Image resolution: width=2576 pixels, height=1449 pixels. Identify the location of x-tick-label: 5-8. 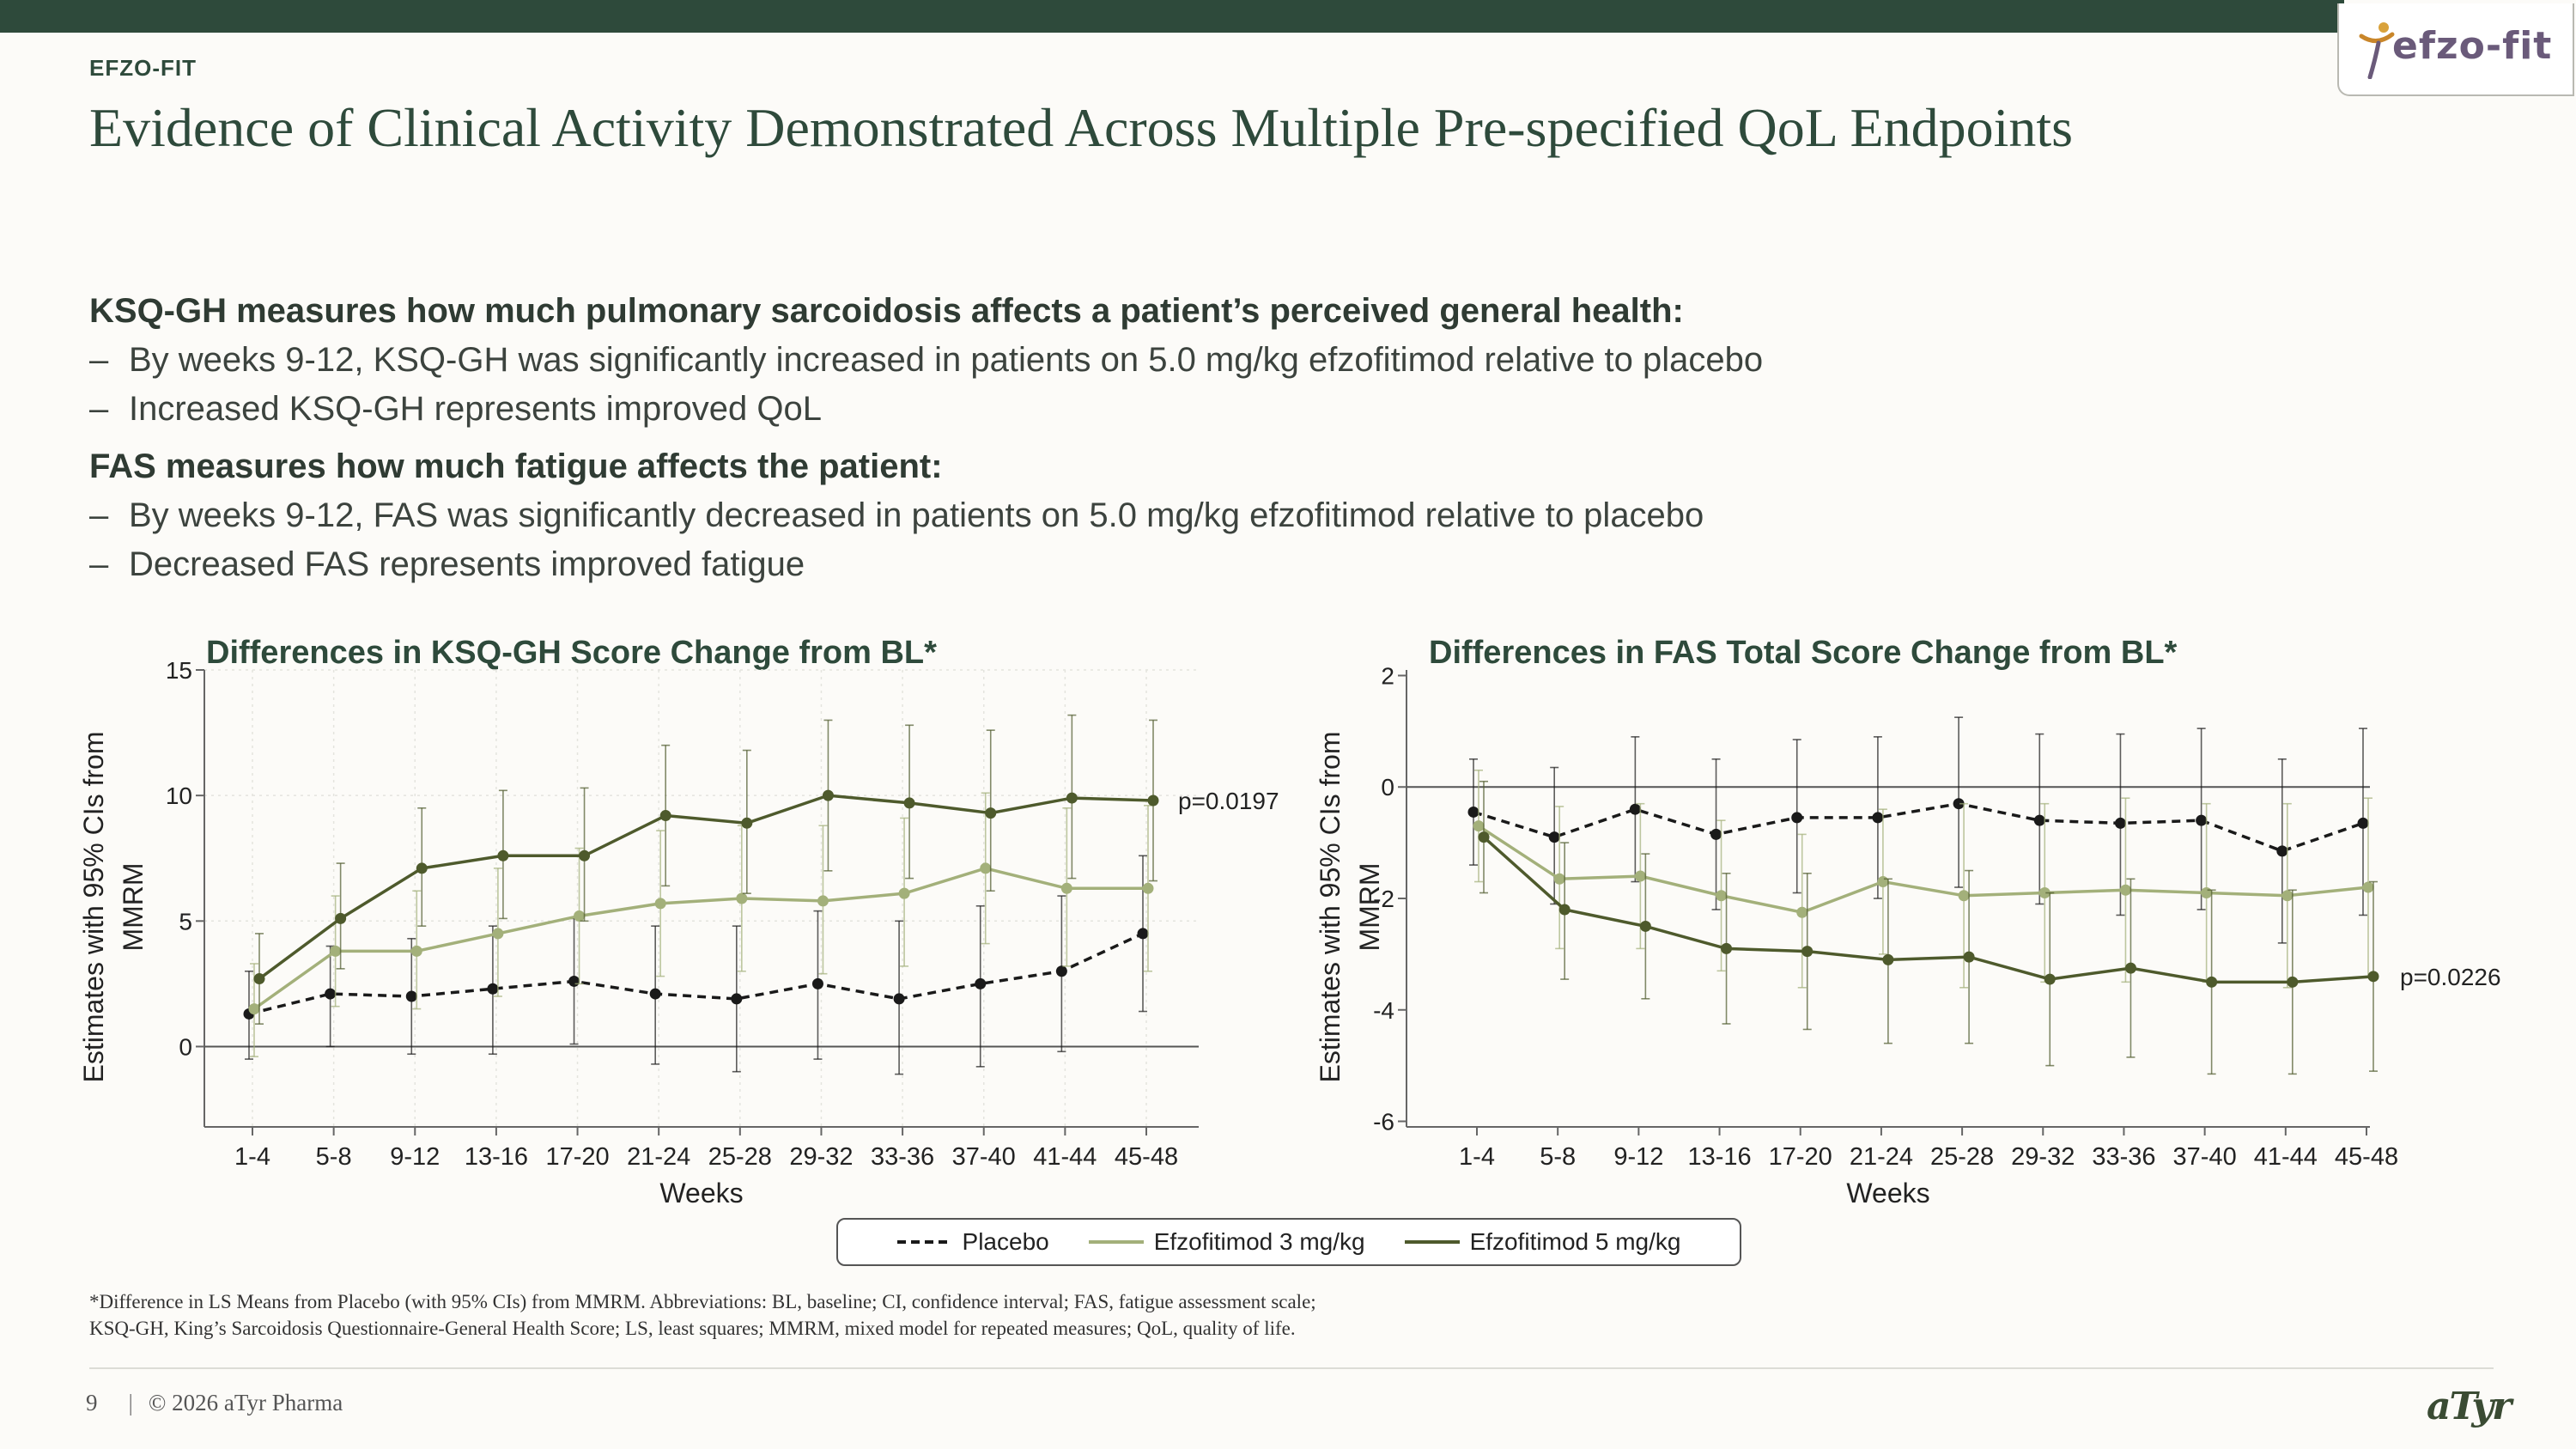
(334, 1157).